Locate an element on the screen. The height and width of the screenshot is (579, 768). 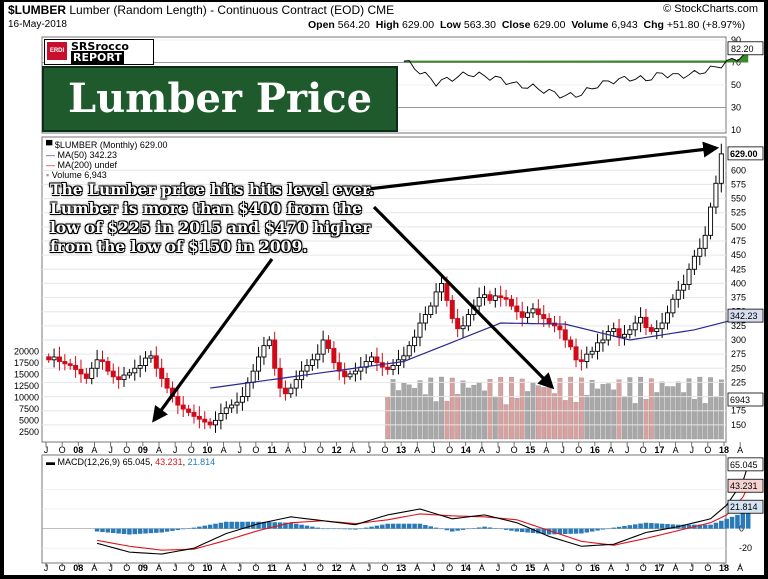
x-tick-label: 12 is located at coordinates (337, 450).